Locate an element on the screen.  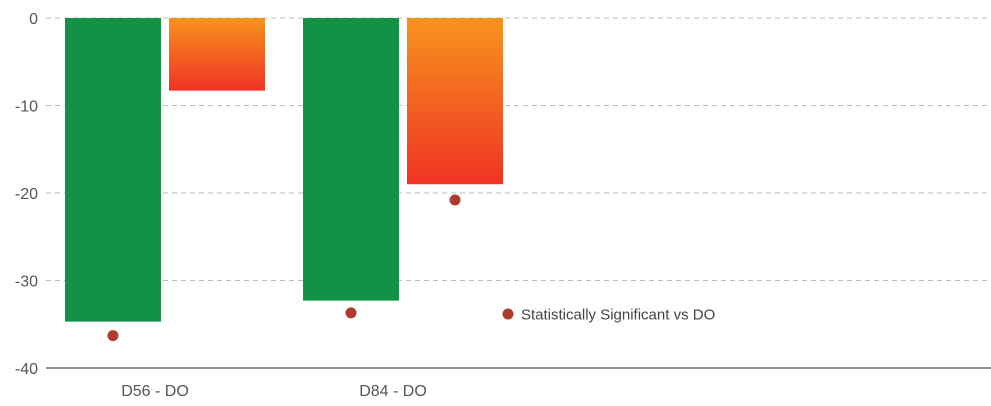
x-category-label: D56 - DO is located at coordinates (155, 391).